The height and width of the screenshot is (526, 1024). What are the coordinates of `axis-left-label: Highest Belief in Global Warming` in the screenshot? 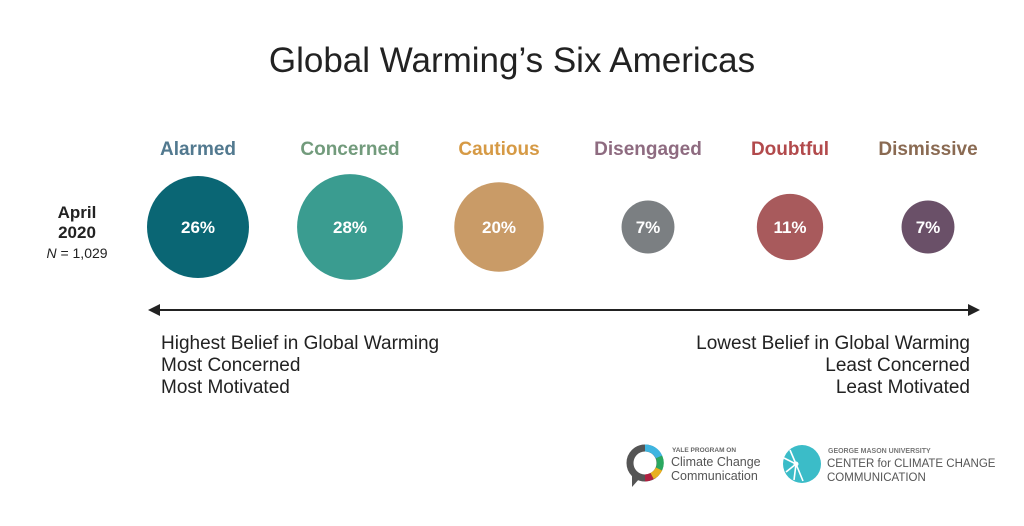 It's located at (300, 343).